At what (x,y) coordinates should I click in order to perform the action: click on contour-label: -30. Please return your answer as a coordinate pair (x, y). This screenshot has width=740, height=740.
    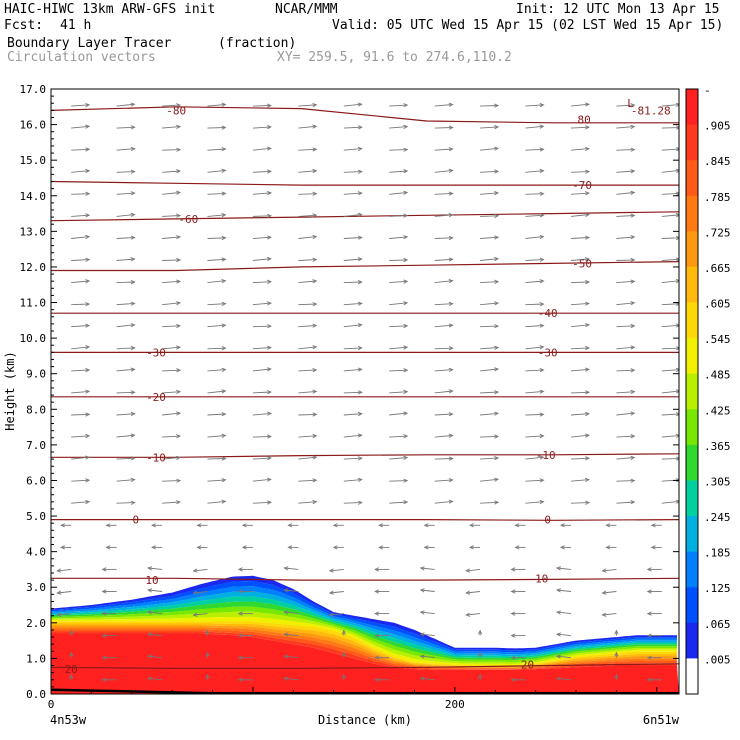
    Looking at the image, I should click on (156, 352).